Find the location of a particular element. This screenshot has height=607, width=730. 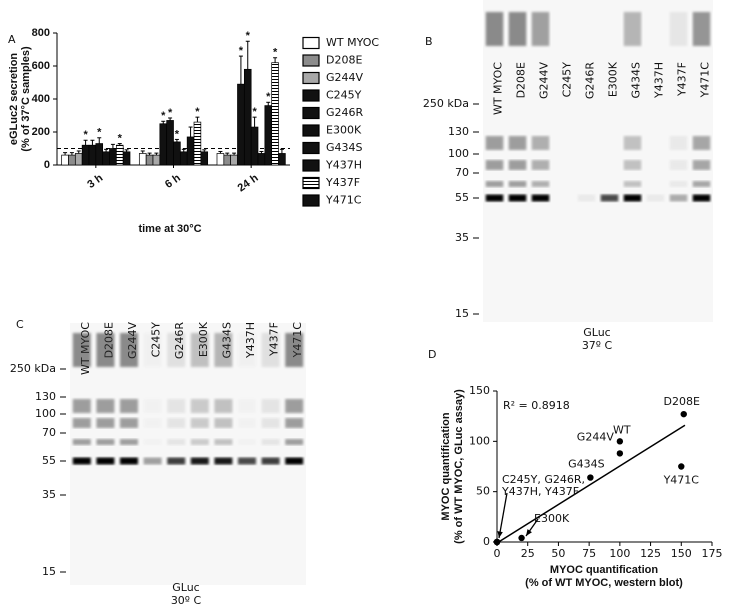

marker-label: 250 kDa is located at coordinates (446, 103).